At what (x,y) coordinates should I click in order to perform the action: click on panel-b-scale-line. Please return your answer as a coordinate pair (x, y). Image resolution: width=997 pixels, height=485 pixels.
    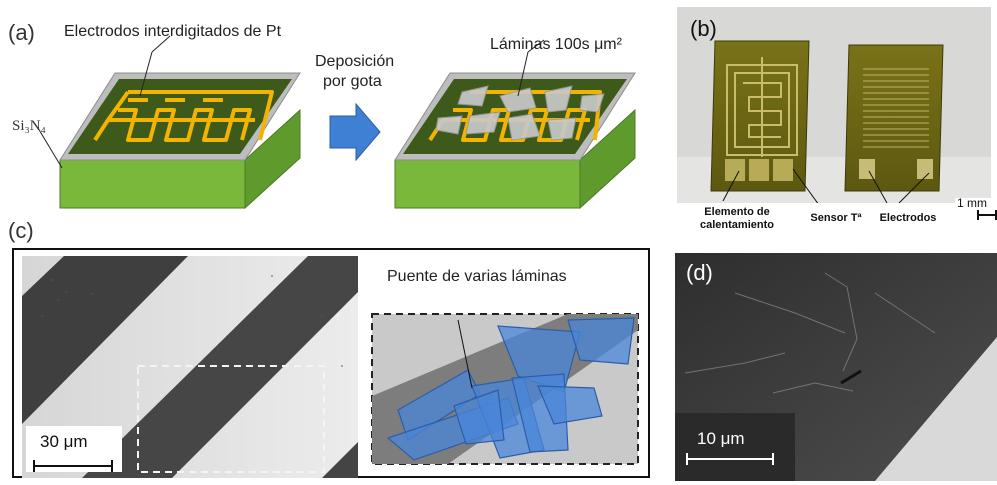
    Looking at the image, I should click on (986, 215).